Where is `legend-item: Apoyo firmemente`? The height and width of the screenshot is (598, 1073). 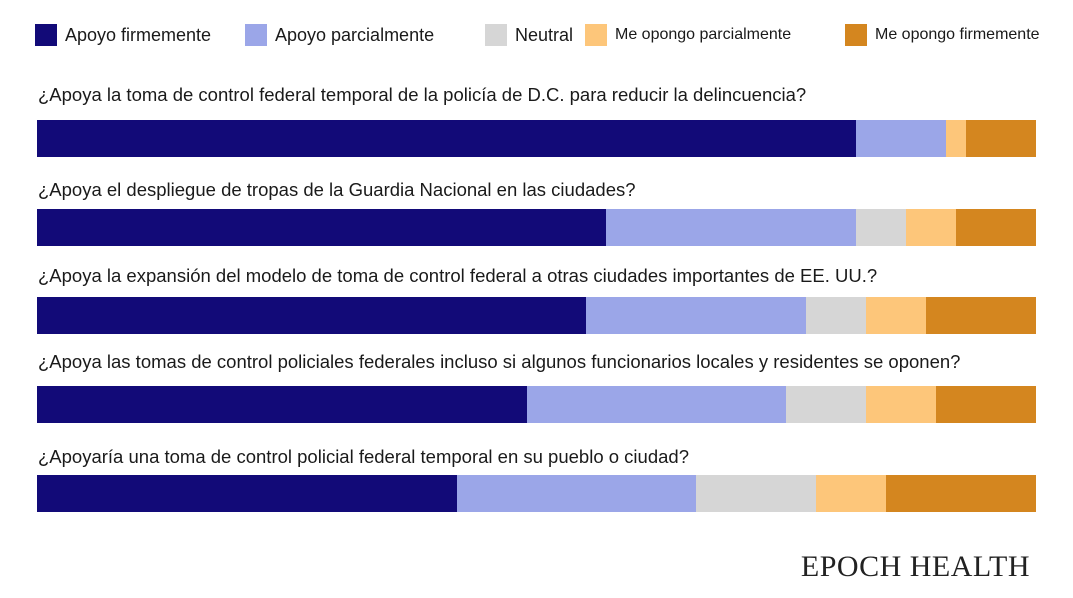 legend-item: Apoyo firmemente is located at coordinates (123, 35).